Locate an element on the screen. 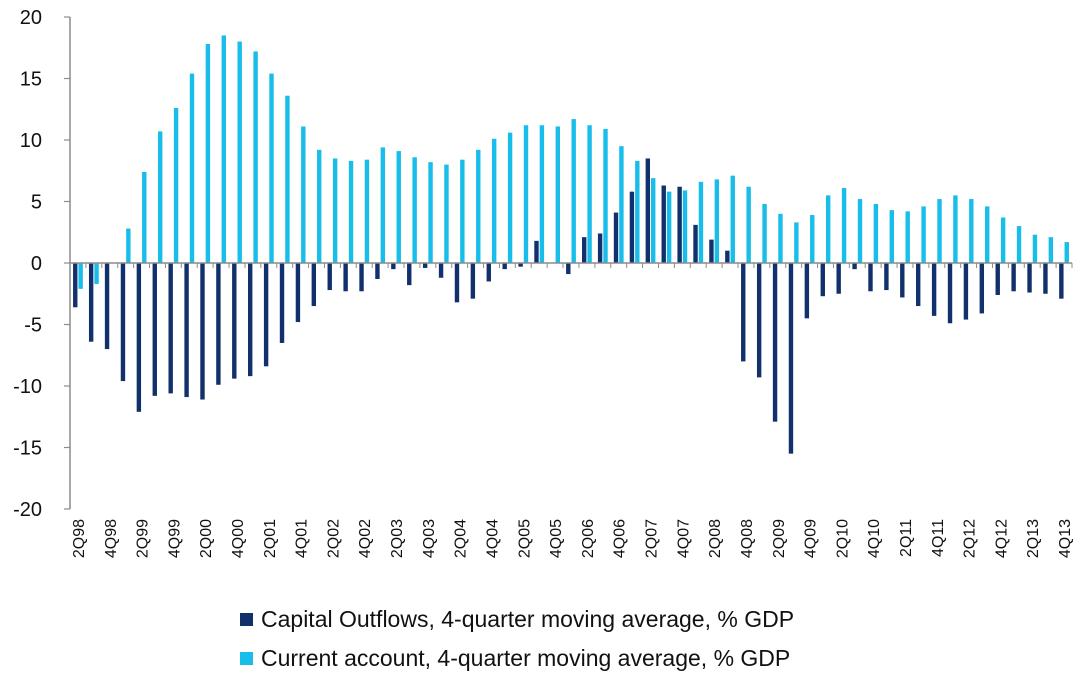 This screenshot has width=1081, height=688. capital-outflows-bar-4Q98 is located at coordinates (107, 306).